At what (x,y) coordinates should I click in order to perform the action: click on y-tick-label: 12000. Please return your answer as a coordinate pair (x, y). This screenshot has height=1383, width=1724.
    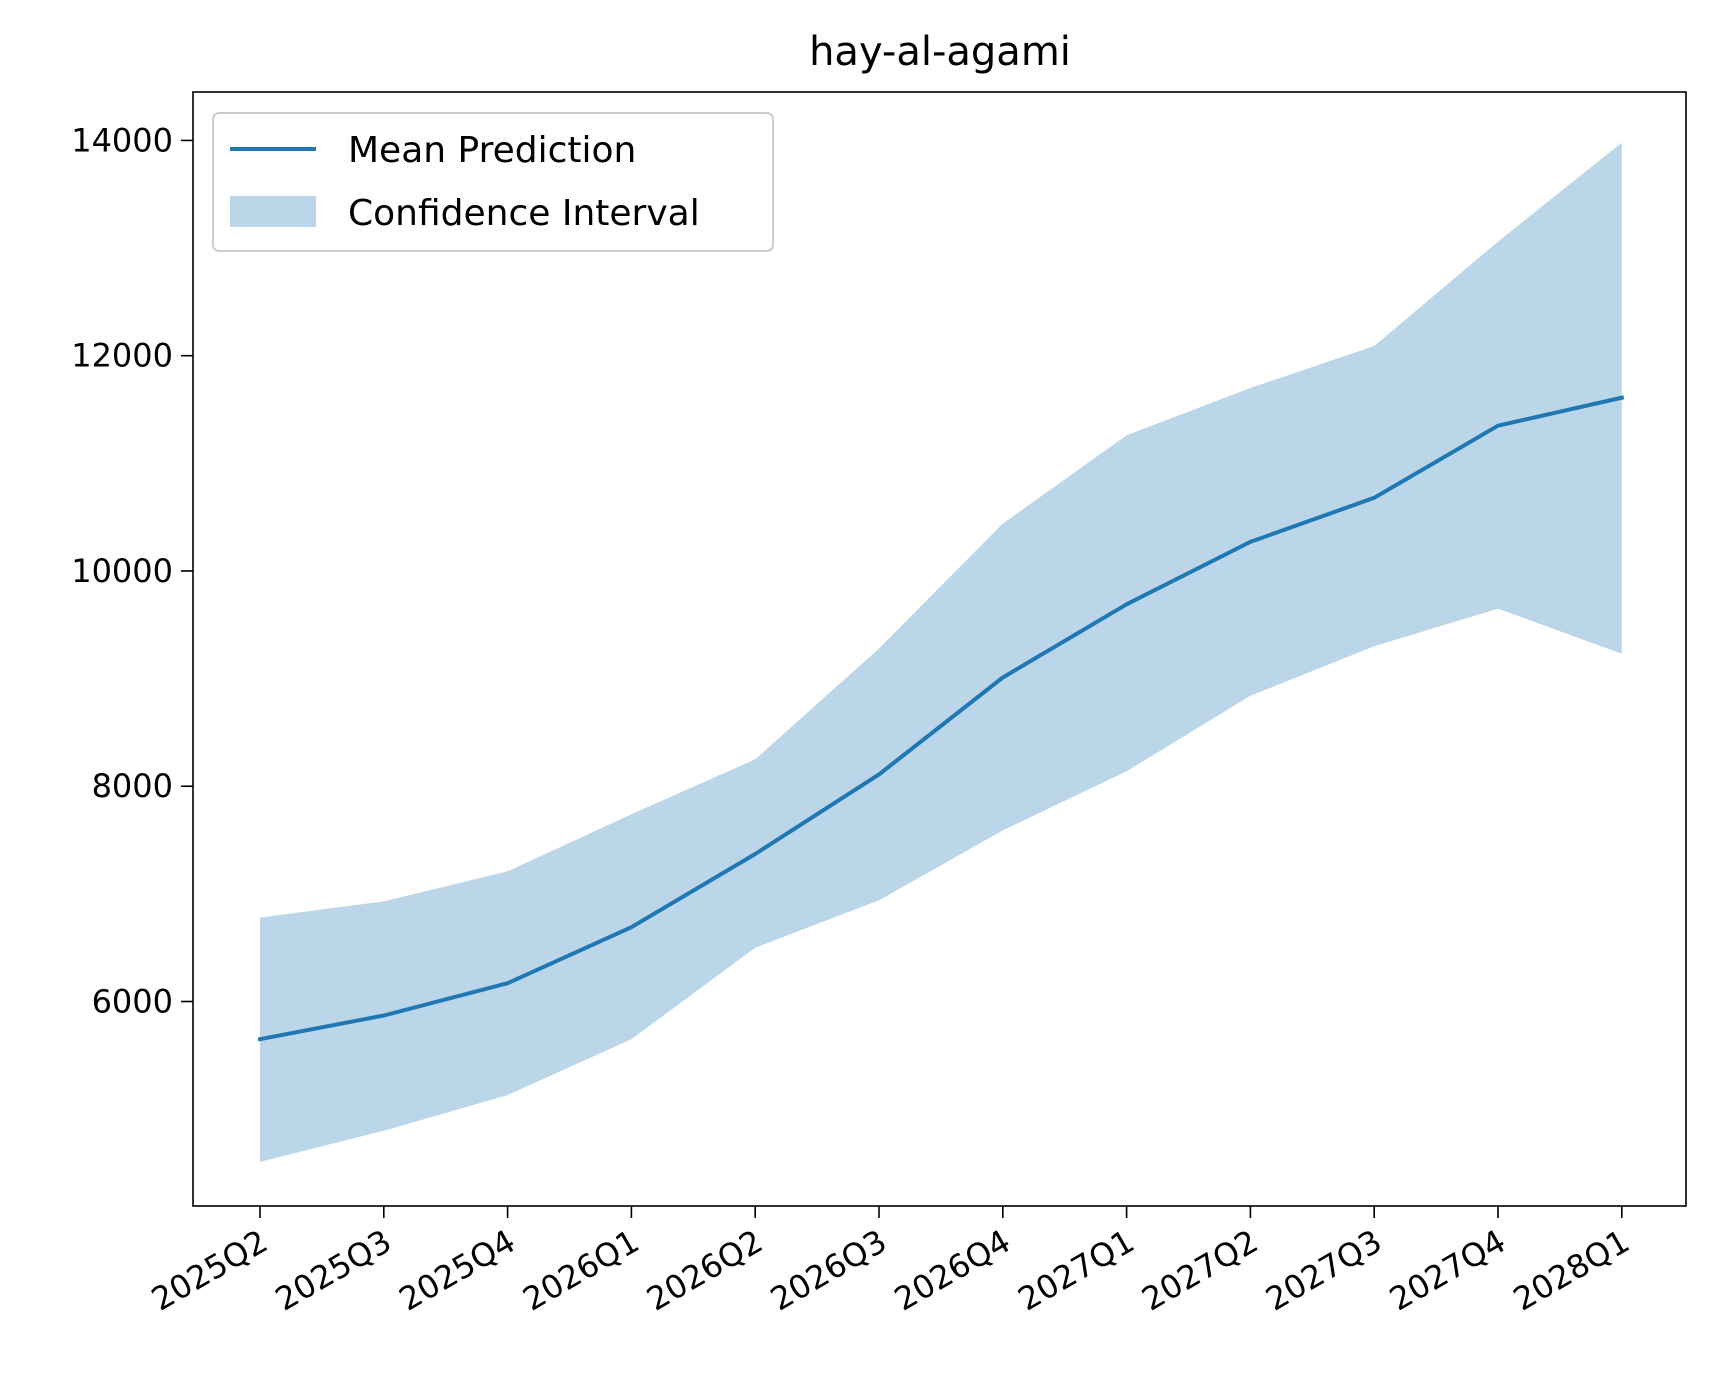
    Looking at the image, I should click on (122, 356).